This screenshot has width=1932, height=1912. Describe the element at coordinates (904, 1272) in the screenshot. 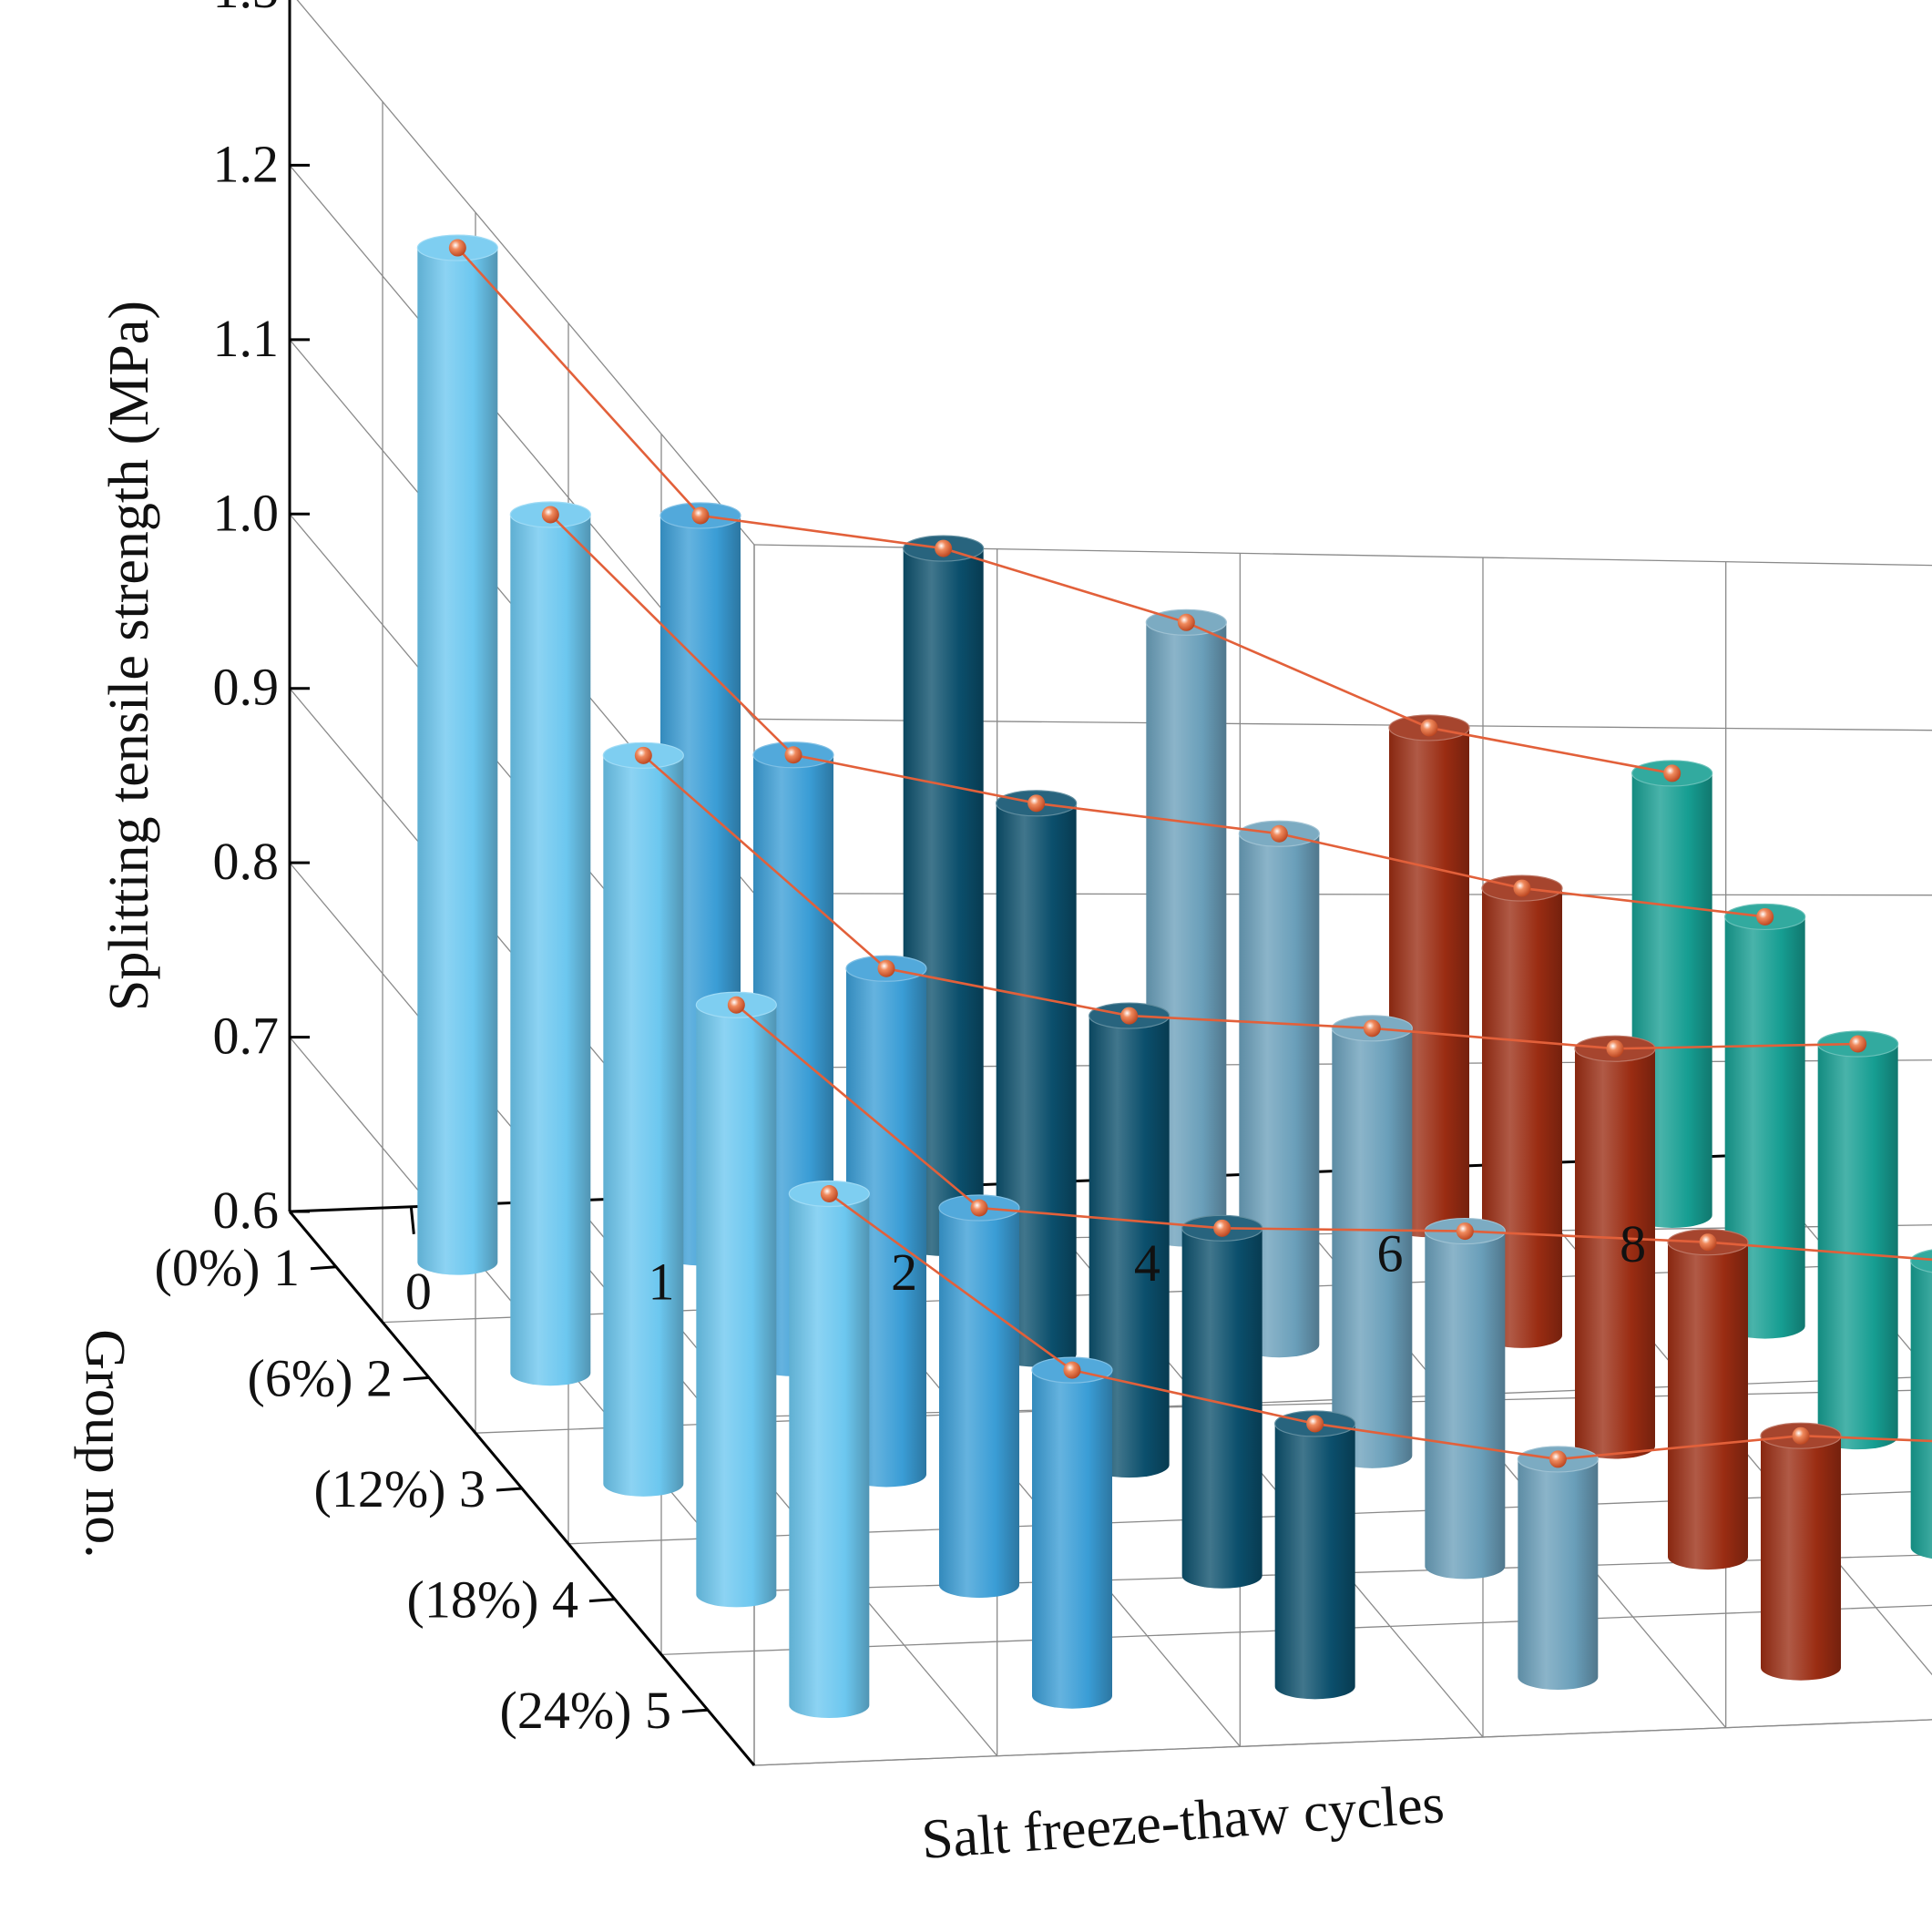

I see `x-tick-label: 2` at that location.